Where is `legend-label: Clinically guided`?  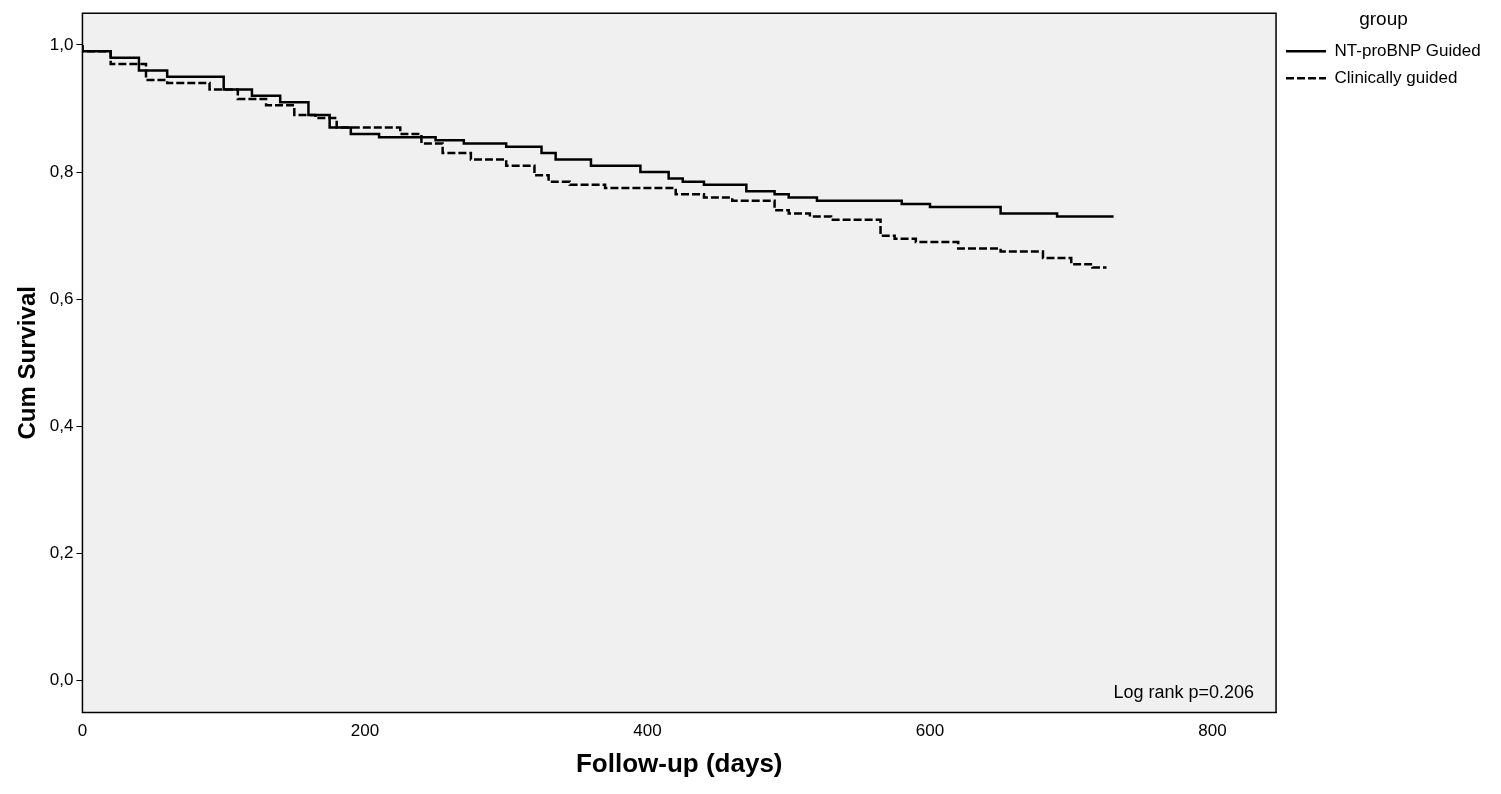
legend-label: Clinically guided is located at coordinates (1396, 77).